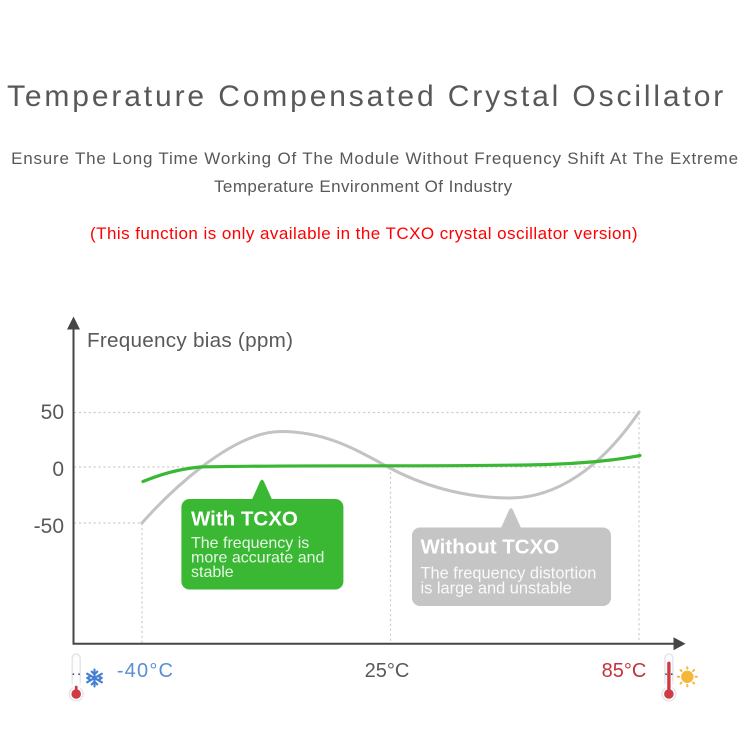  What do you see at coordinates (244, 519) in the screenshot?
I see `svg-text: With TCXO` at bounding box center [244, 519].